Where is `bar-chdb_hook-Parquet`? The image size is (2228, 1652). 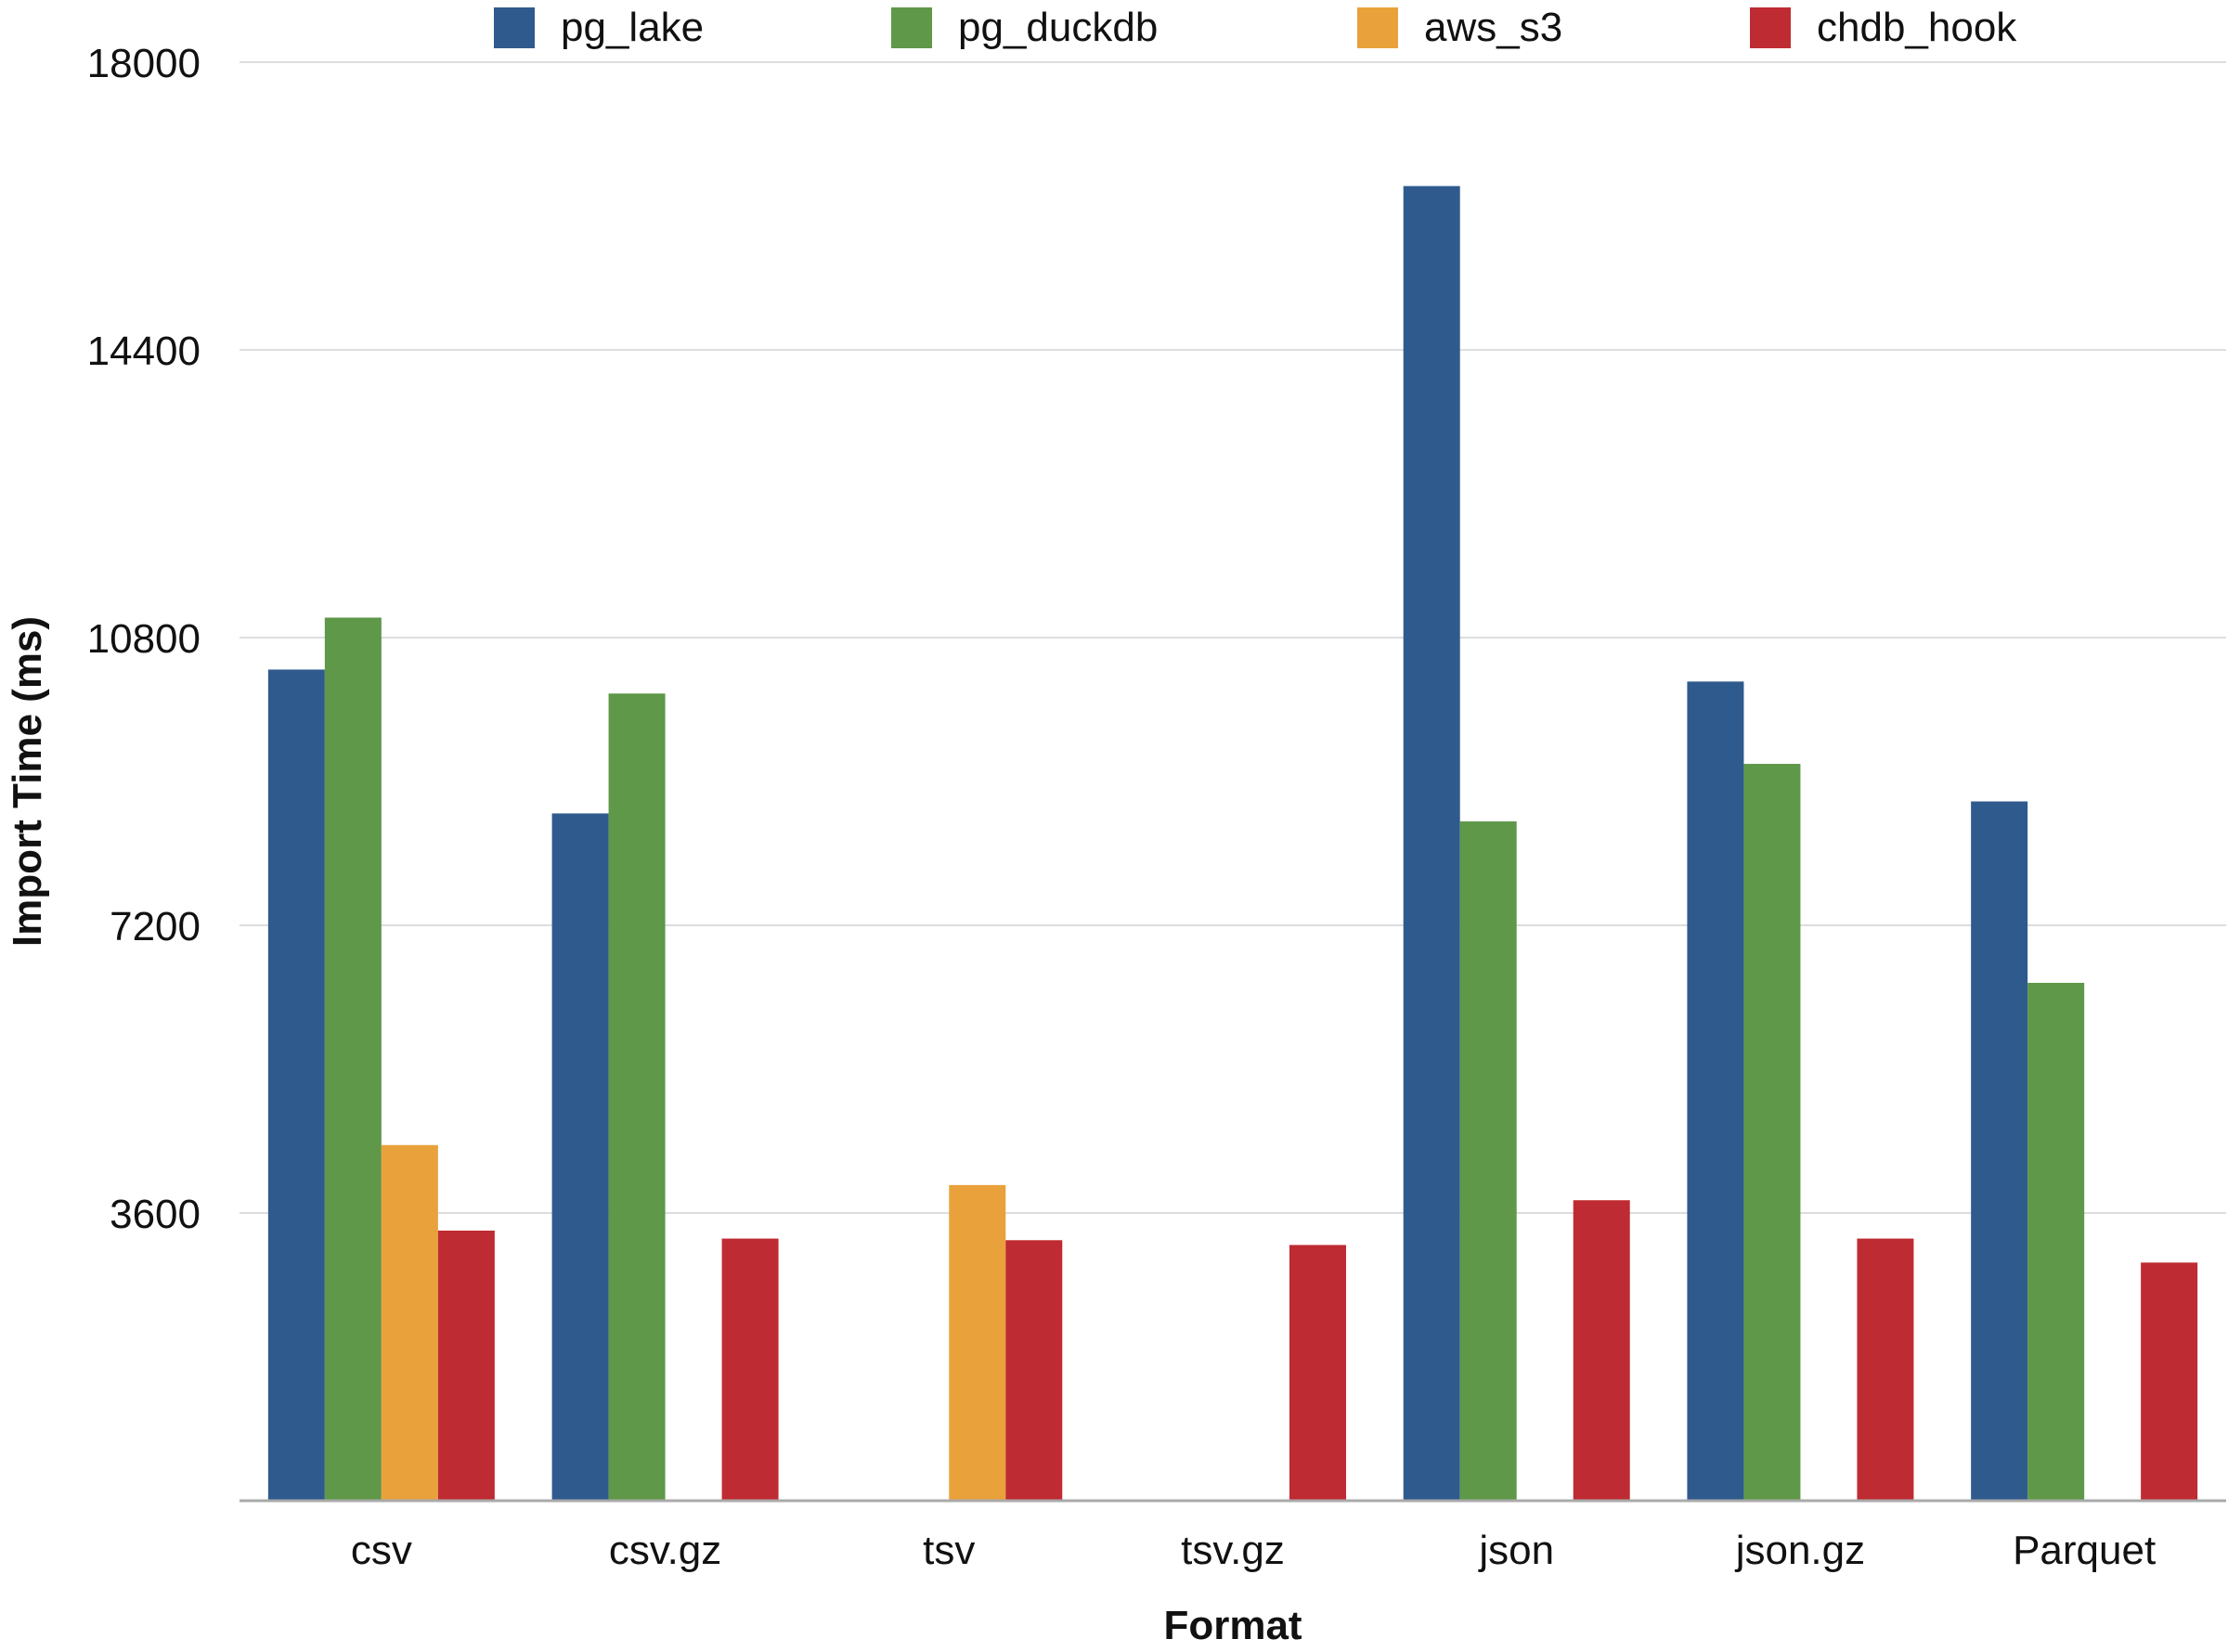 bar-chdb_hook-Parquet is located at coordinates (2169, 1381).